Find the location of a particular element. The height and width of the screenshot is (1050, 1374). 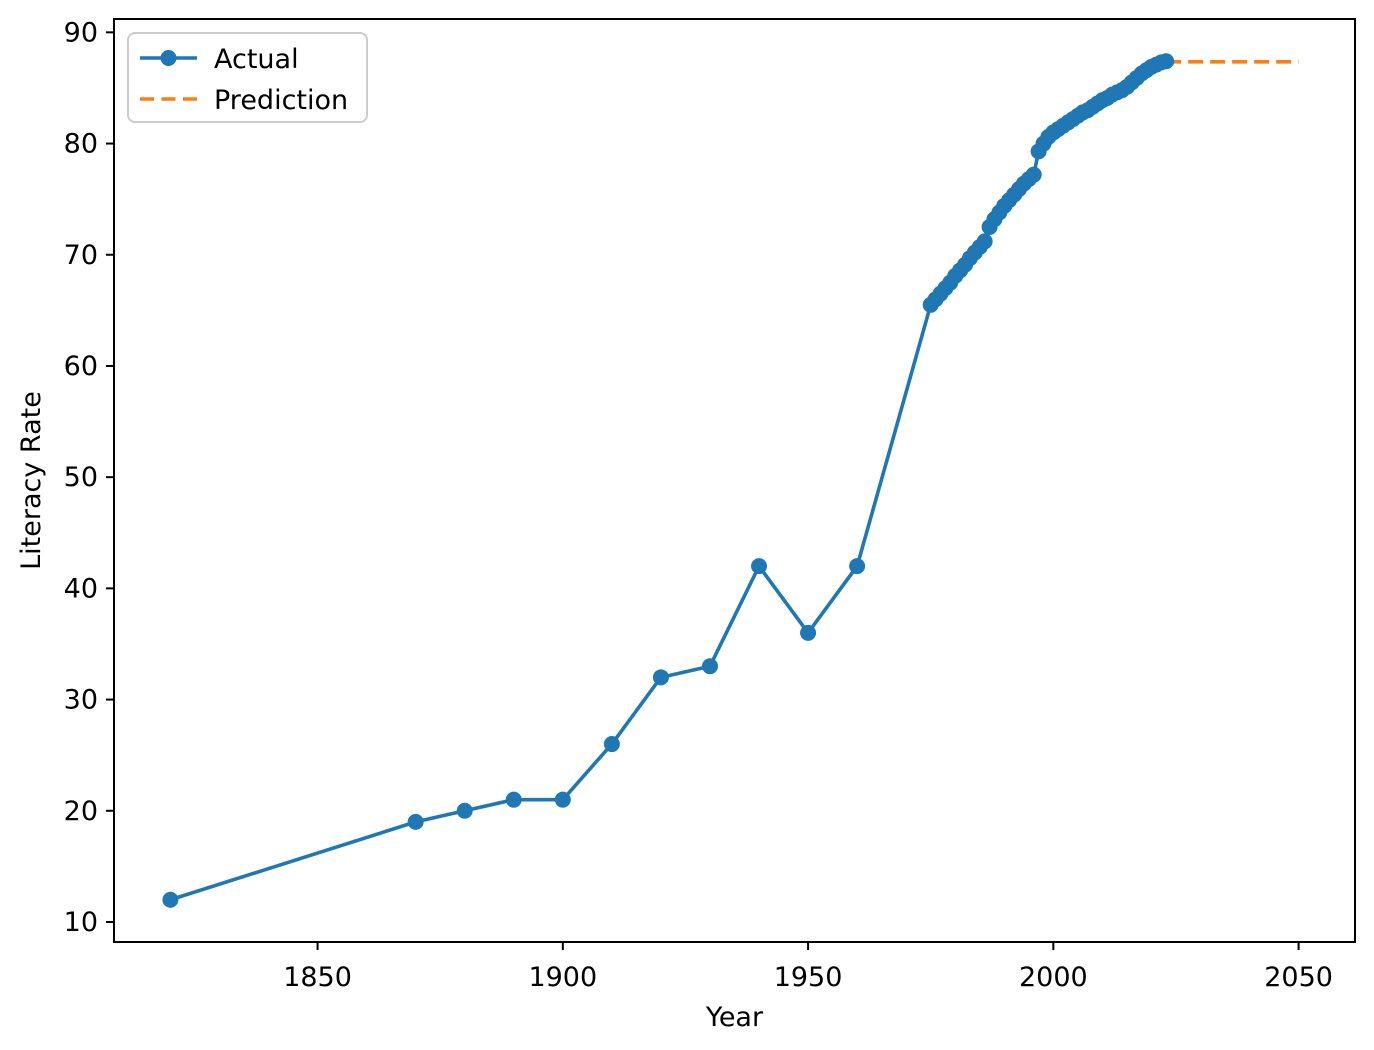

y-tick-label-7: 80 is located at coordinates (81, 144).